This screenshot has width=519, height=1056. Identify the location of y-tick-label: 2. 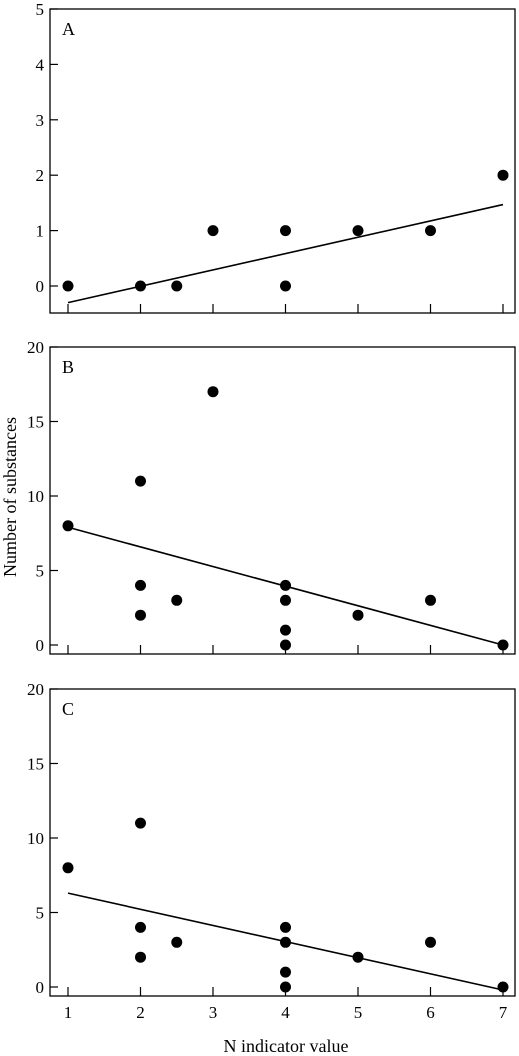
(40, 175).